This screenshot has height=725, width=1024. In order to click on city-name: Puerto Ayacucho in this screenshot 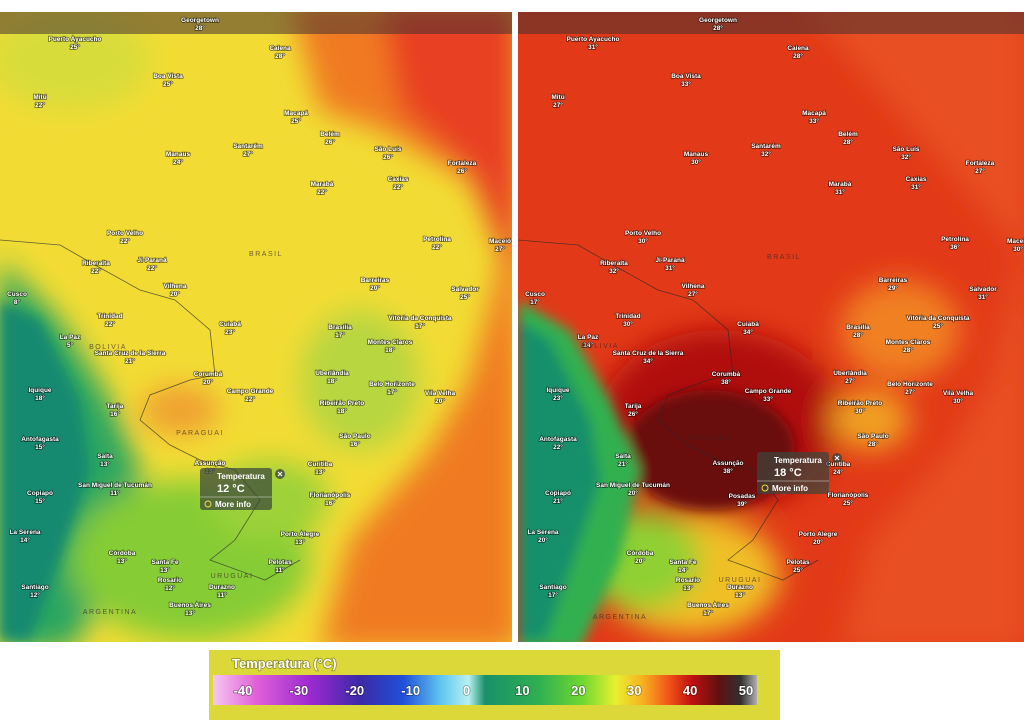, I will do `click(593, 39)`.